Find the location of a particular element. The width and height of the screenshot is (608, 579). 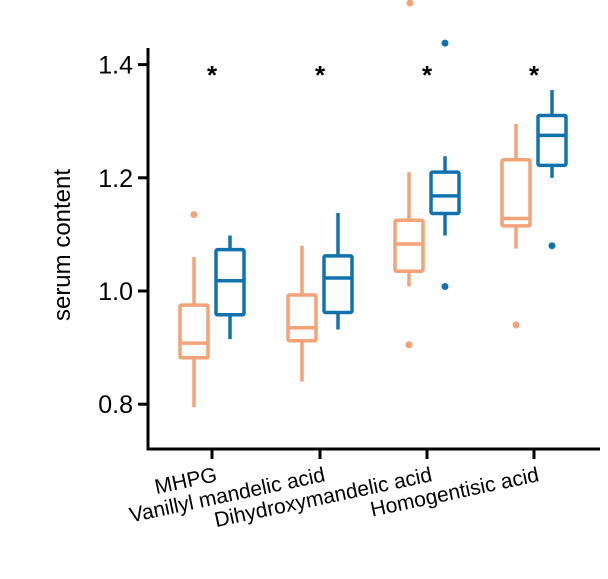

significance-markers: * * * * is located at coordinates (373, 75).